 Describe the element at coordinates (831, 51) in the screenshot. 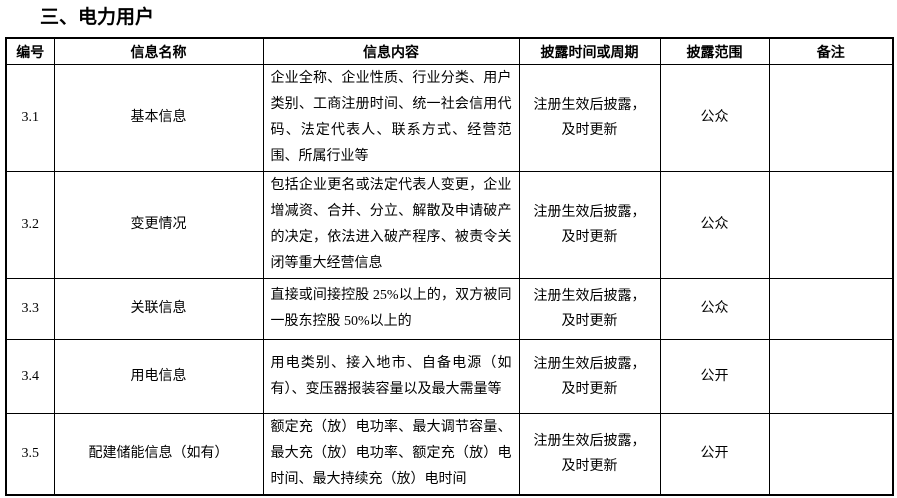

I see `header-remark: 备注` at that location.